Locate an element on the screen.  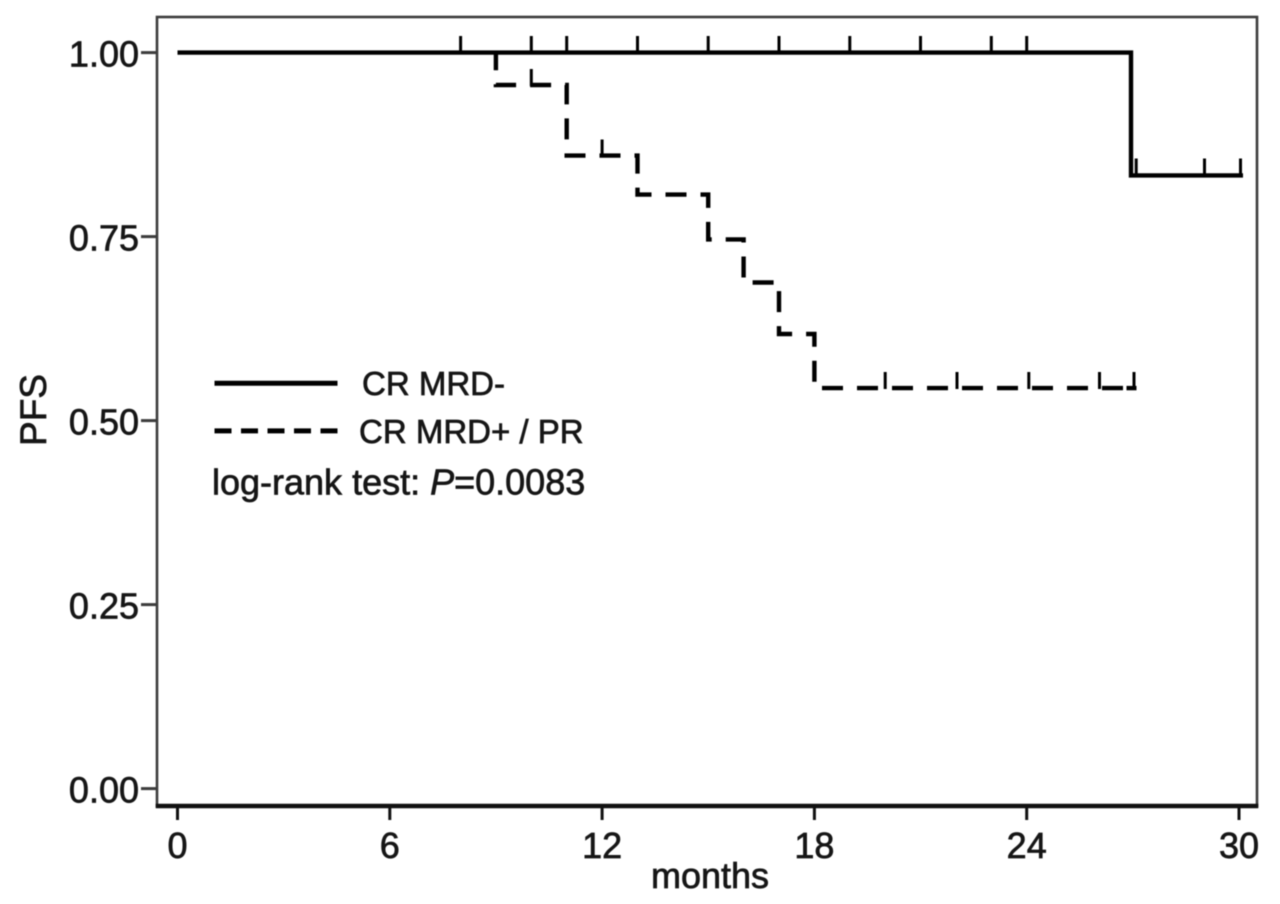
svg-text: 0.25 is located at coordinates (104, 606).